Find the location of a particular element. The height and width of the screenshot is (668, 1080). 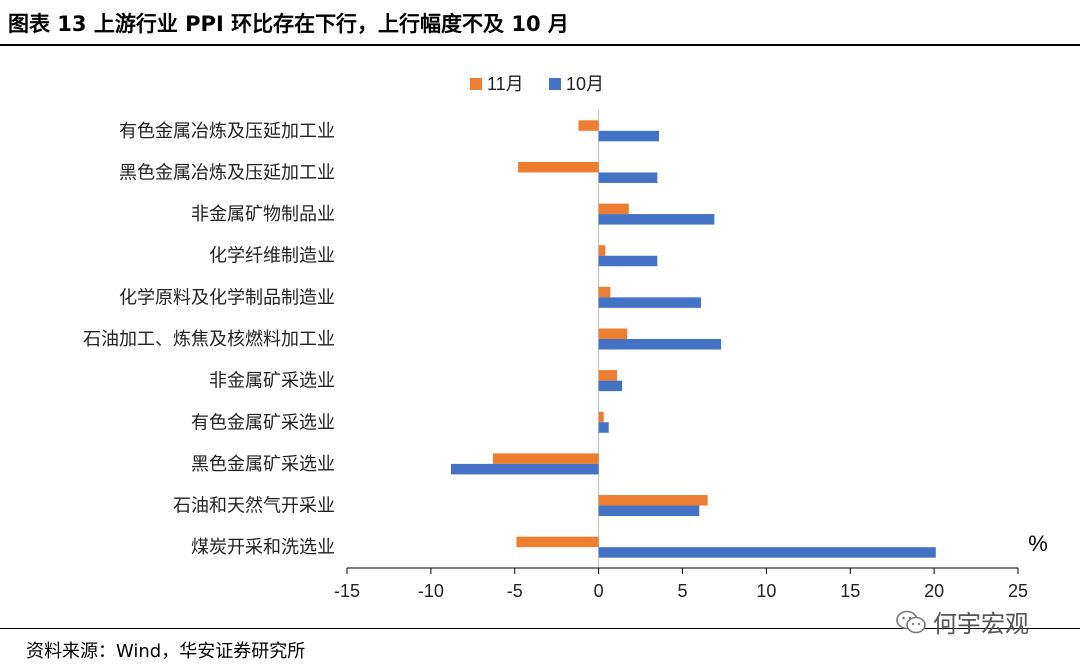

x-tick-label: -15 is located at coordinates (347, 591).